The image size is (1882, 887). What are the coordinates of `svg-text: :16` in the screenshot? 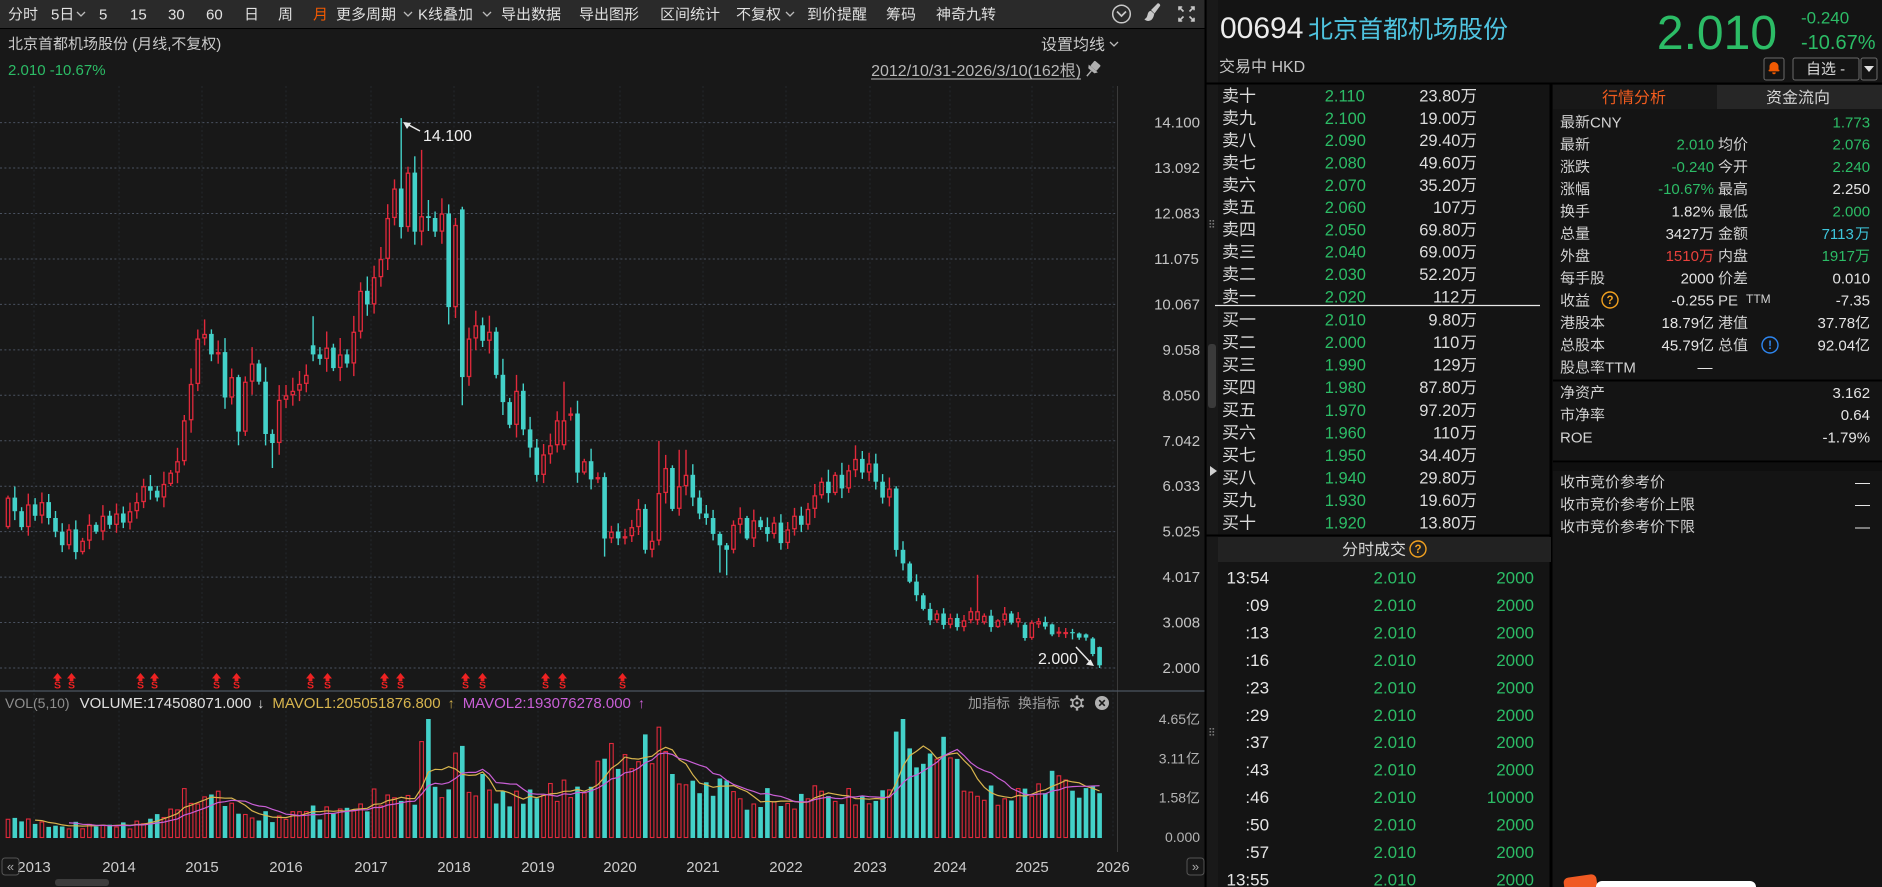 It's located at (1257, 660).